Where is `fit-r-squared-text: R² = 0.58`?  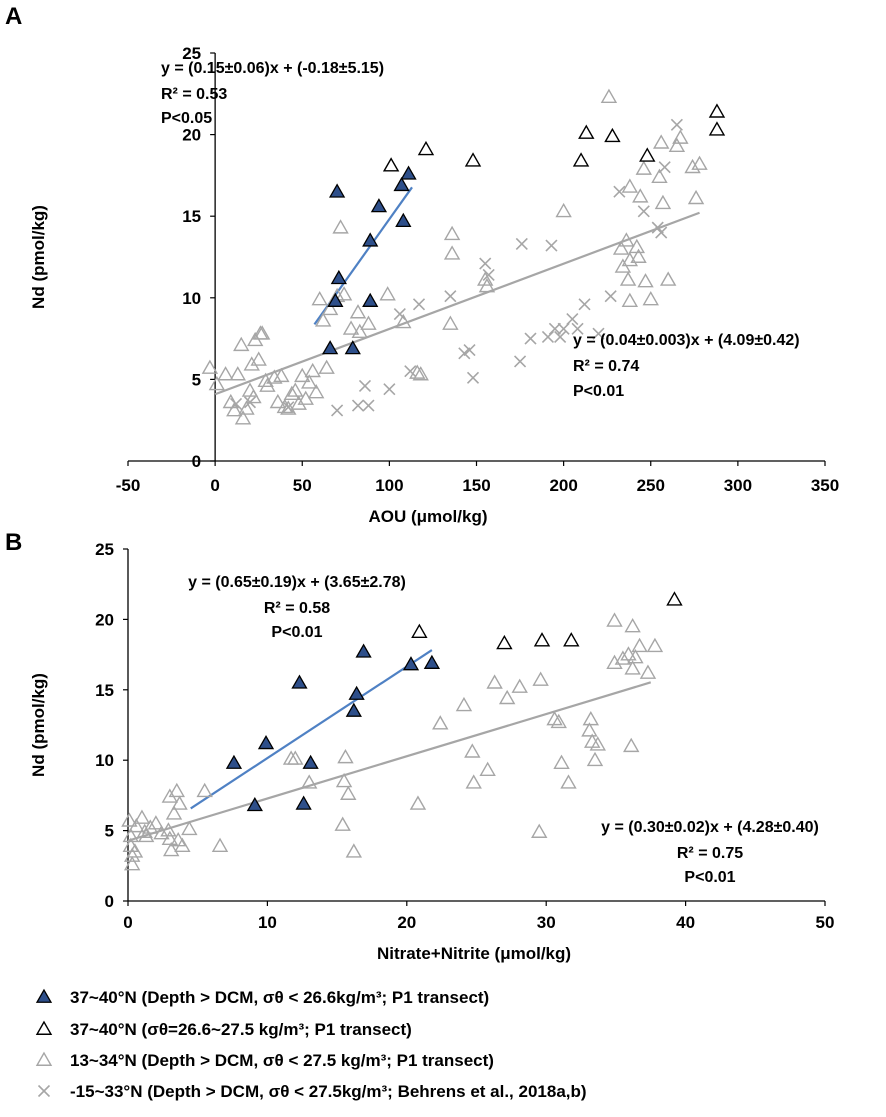
fit-r-squared-text: R² = 0.58 is located at coordinates (297, 608).